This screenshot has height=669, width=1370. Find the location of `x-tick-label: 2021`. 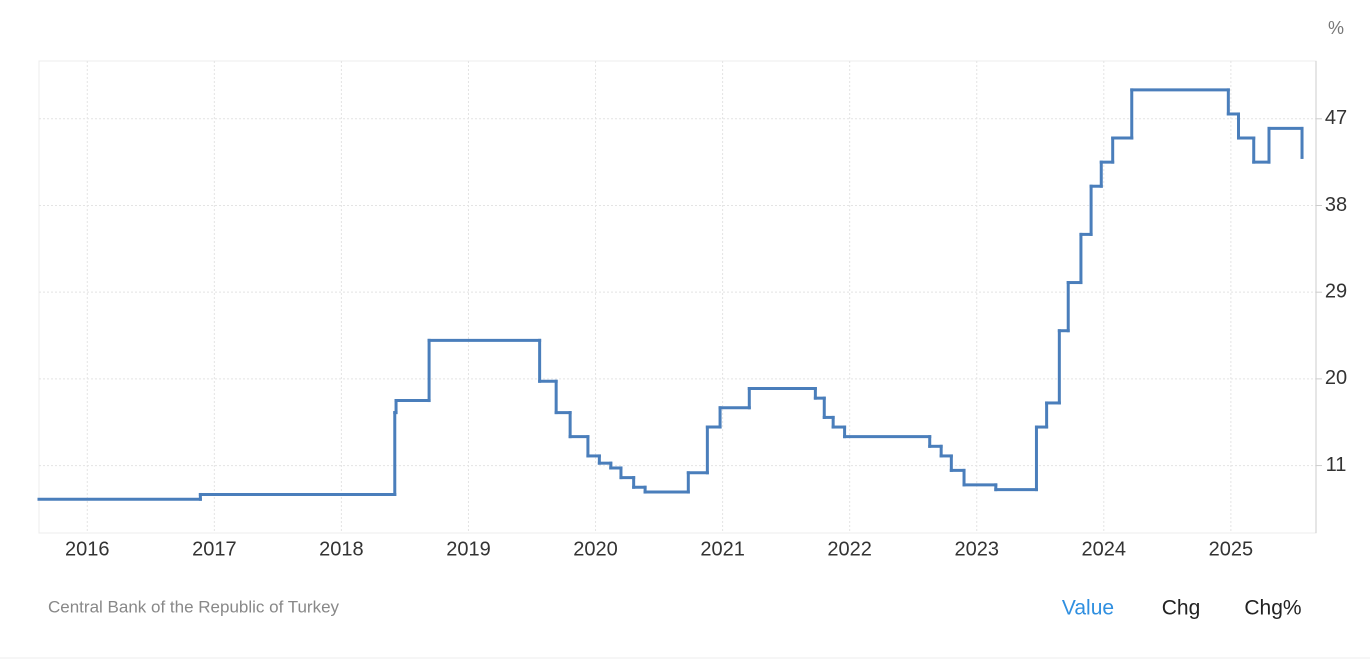

x-tick-label: 2021 is located at coordinates (722, 549).